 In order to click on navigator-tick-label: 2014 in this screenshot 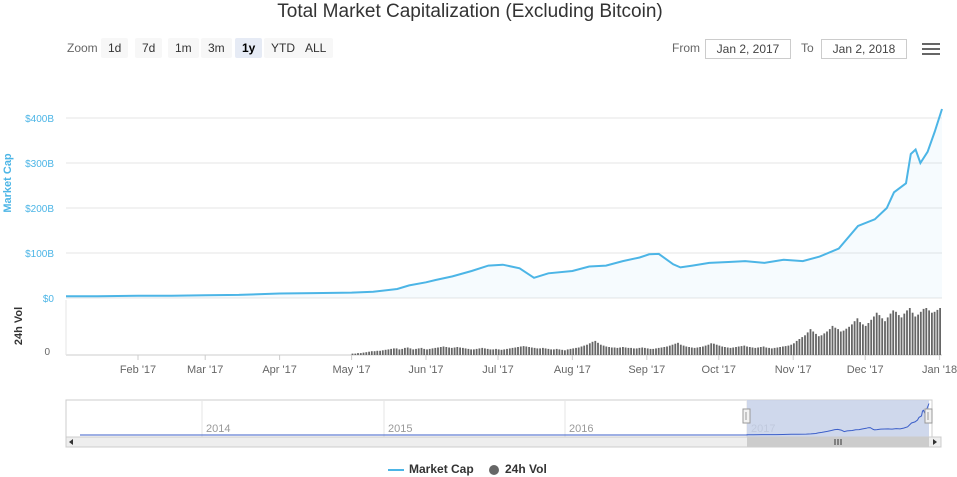, I will do `click(218, 429)`.